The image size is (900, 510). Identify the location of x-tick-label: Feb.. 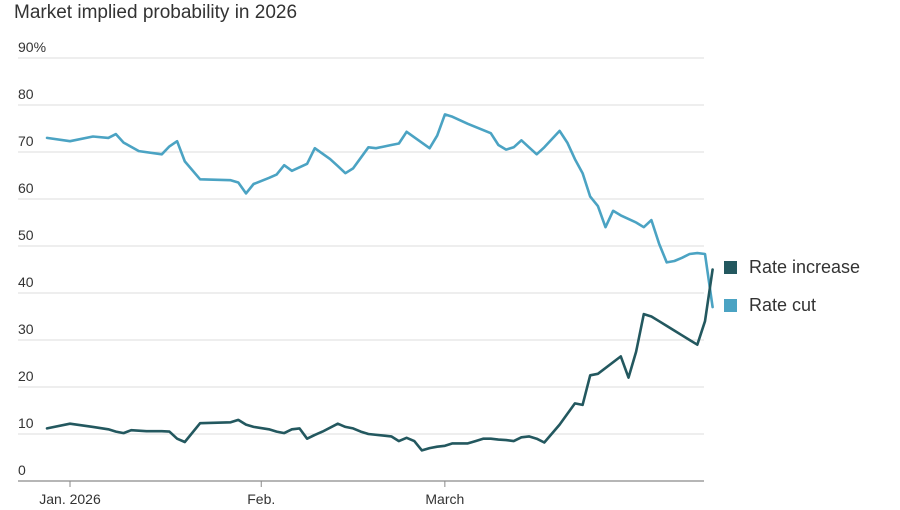
(261, 499).